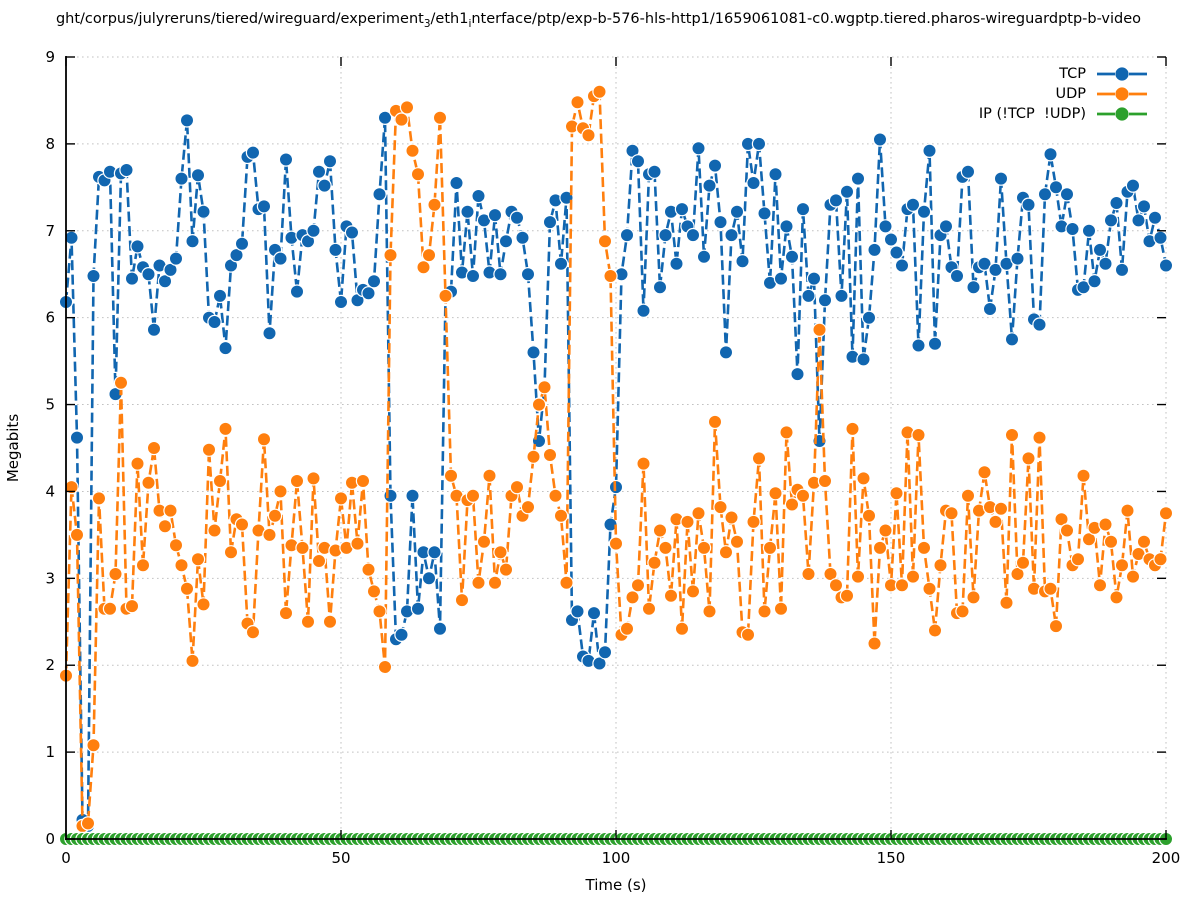 The image size is (1197, 900). Describe the element at coordinates (340, 858) in the screenshot. I see `x-tick-label: 50` at that location.